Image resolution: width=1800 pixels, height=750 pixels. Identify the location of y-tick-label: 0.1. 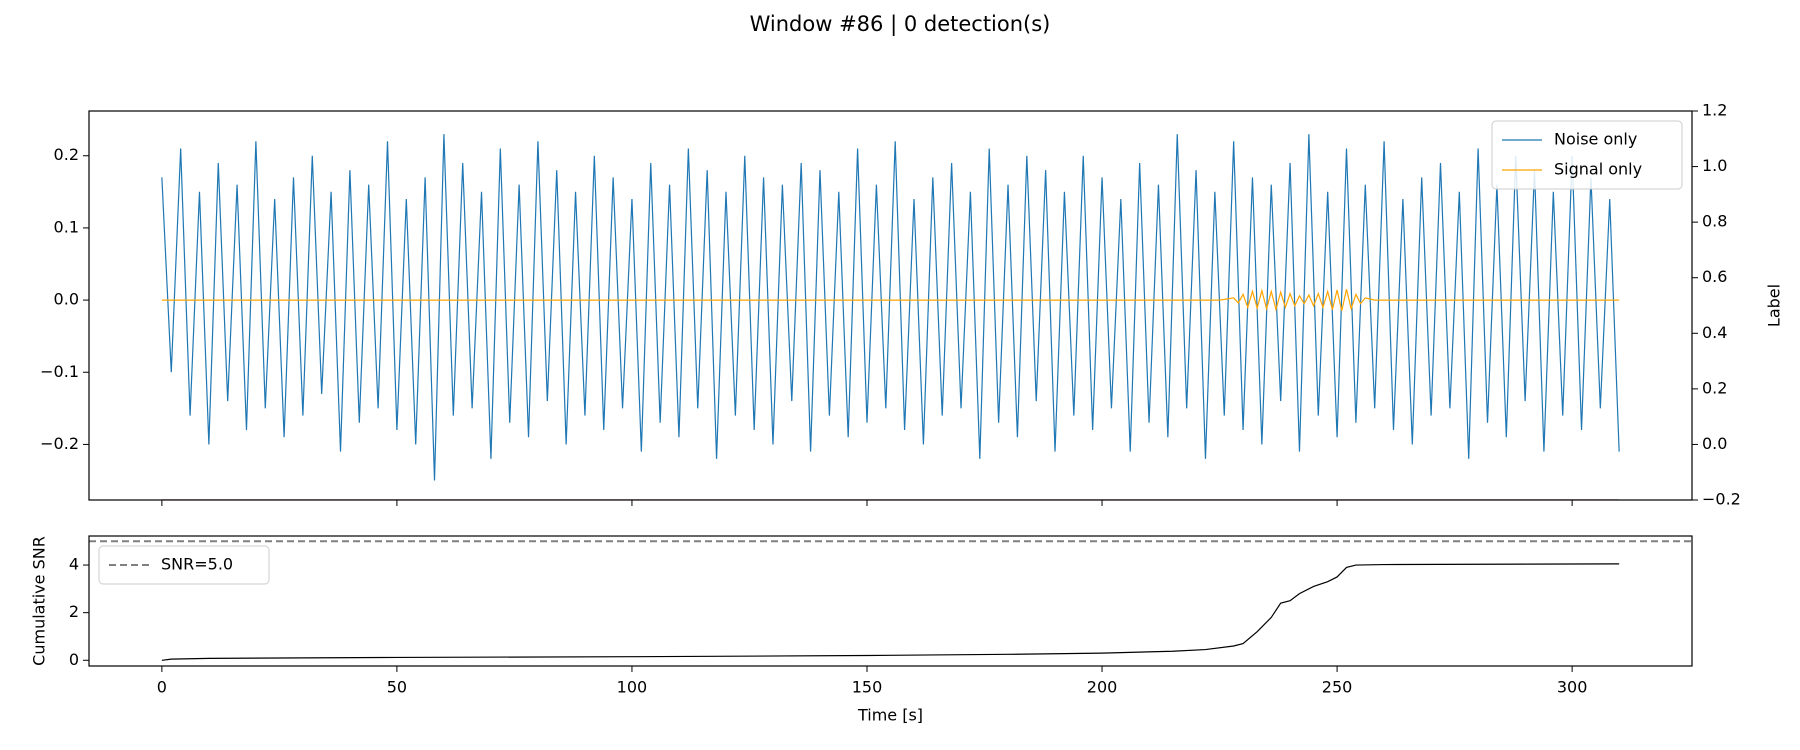
(66, 226).